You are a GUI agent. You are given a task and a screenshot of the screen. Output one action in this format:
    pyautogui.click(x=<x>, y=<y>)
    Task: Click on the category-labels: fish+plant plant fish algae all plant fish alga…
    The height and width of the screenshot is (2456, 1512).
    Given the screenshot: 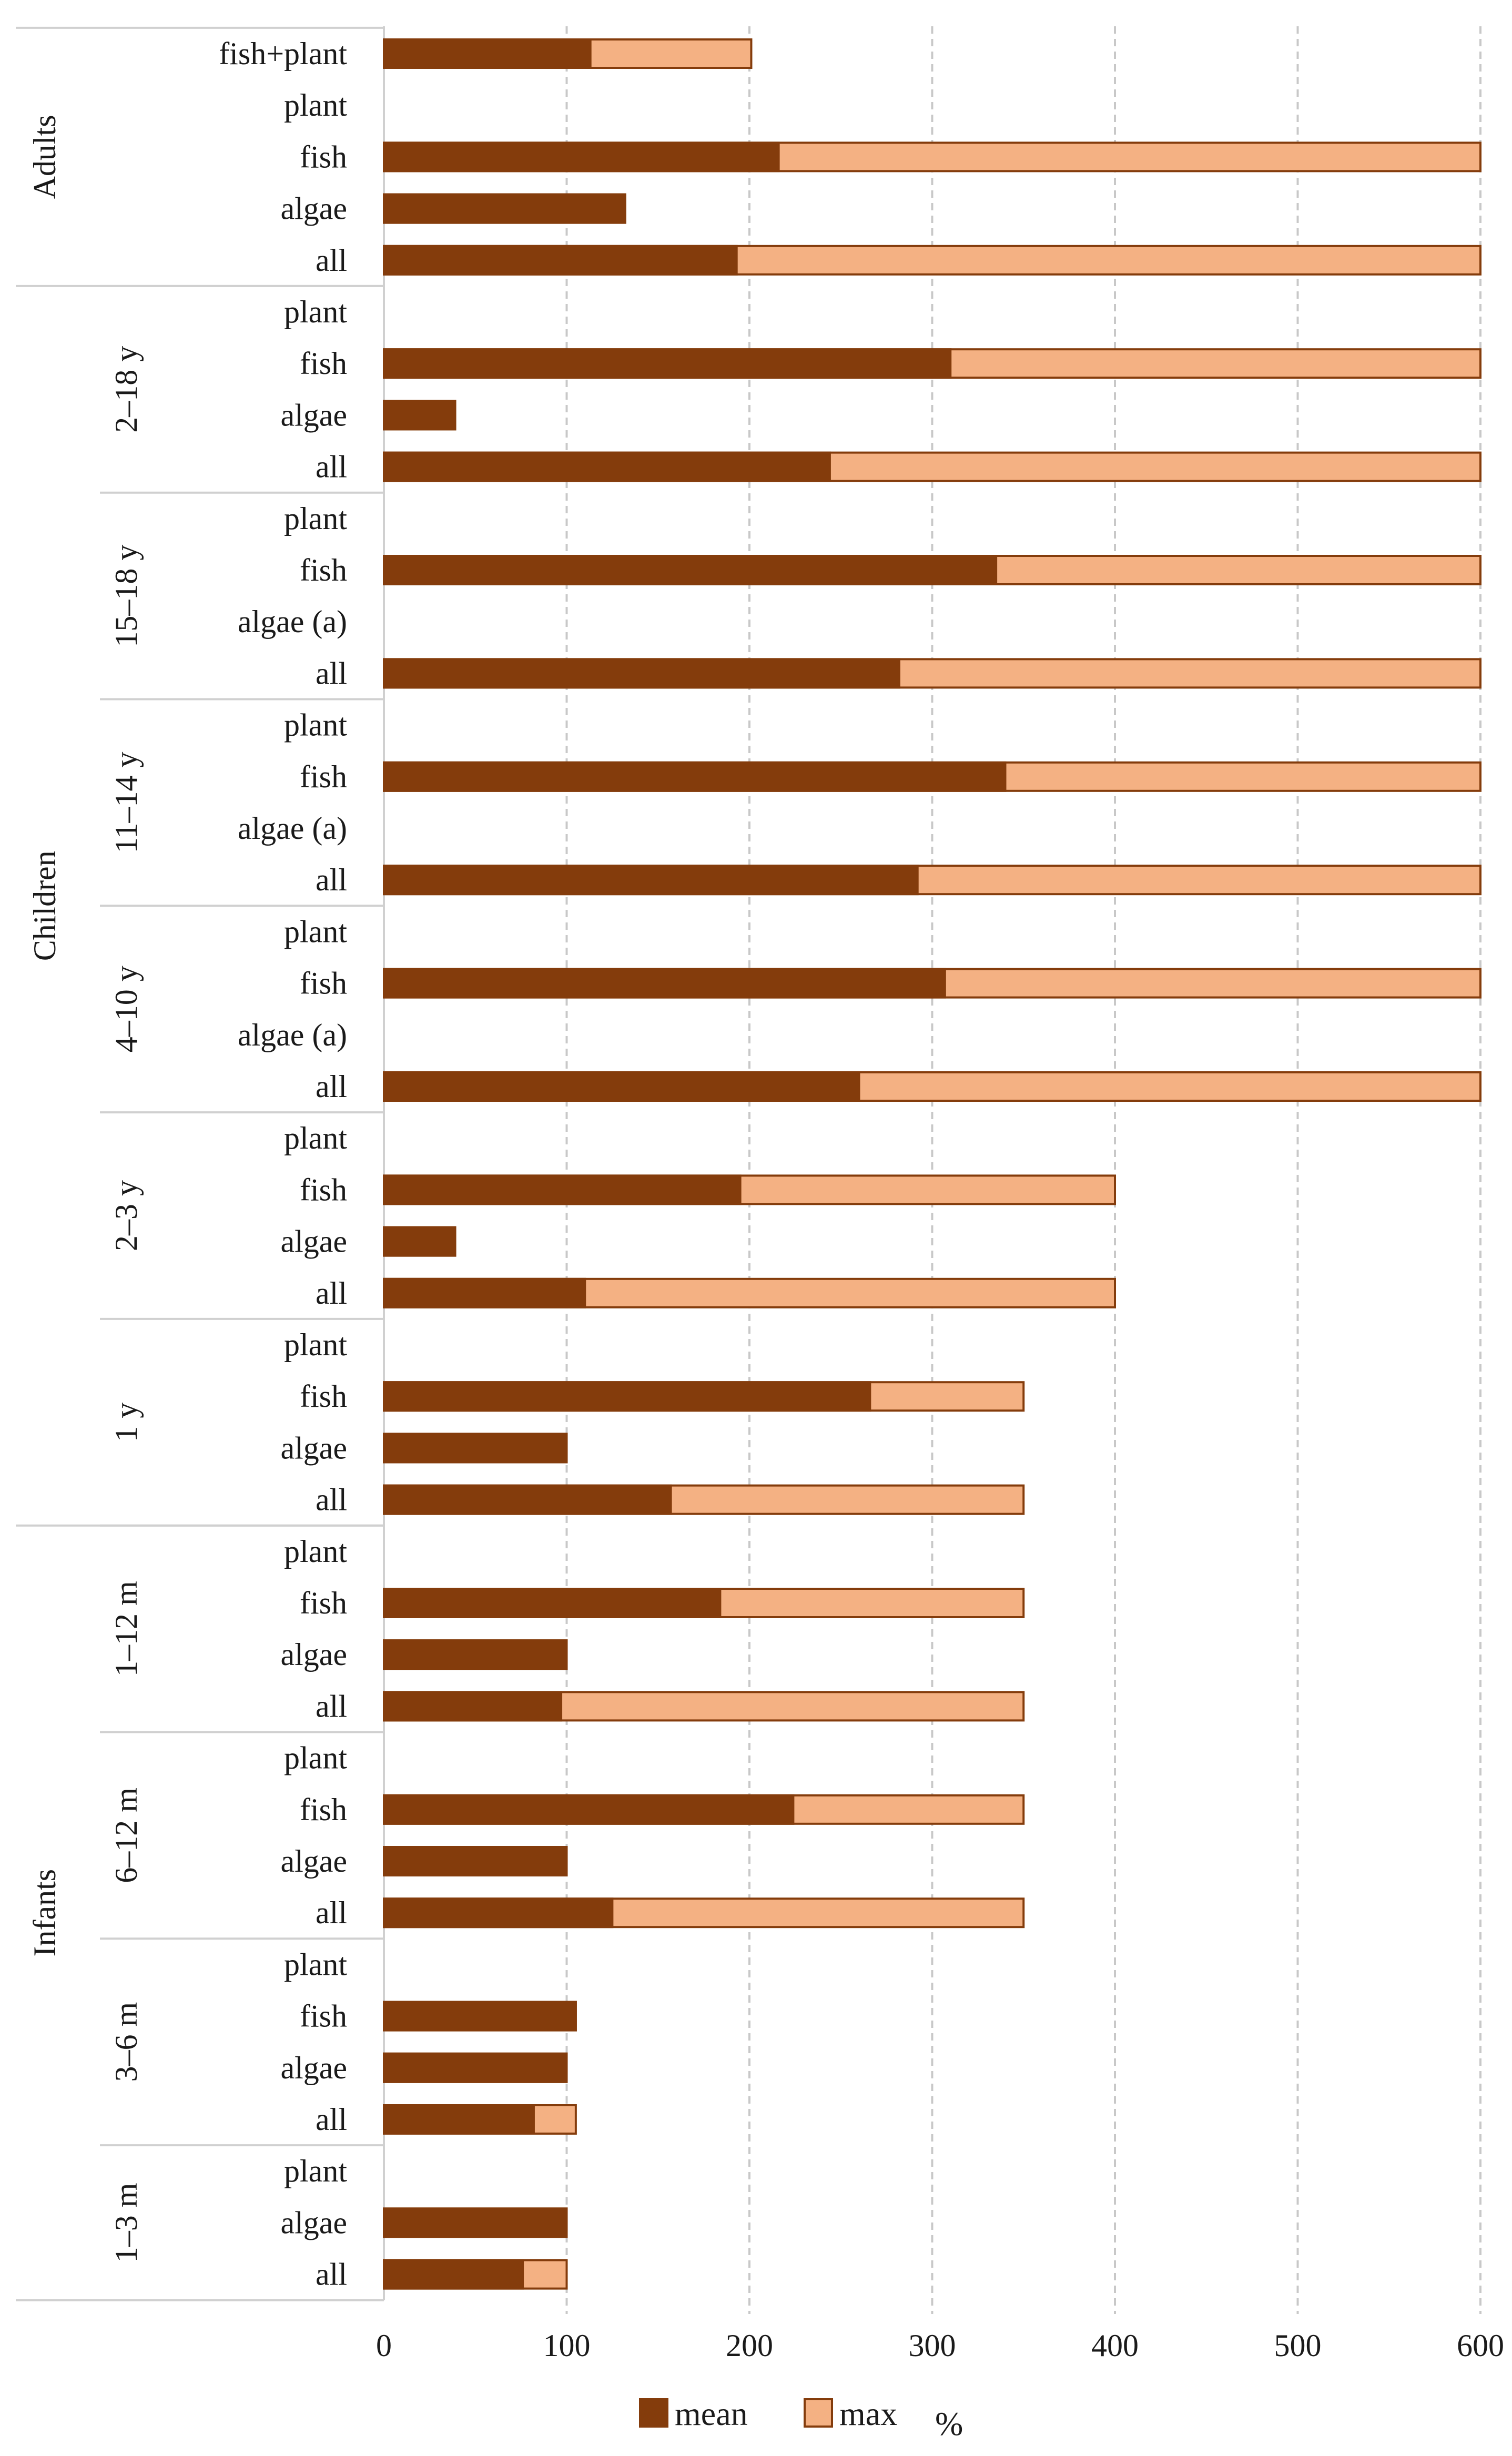 What is the action you would take?
    pyautogui.click(x=283, y=1164)
    